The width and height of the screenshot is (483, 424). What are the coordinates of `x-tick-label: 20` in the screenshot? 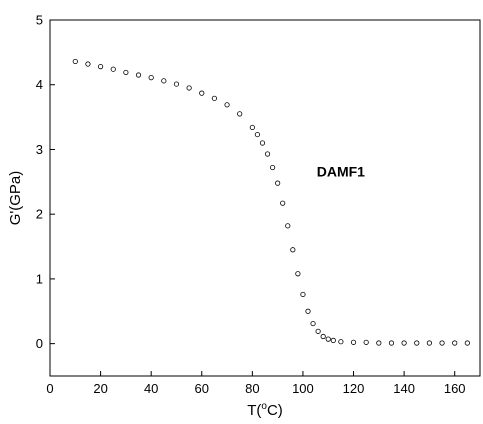 It's located at (100, 388).